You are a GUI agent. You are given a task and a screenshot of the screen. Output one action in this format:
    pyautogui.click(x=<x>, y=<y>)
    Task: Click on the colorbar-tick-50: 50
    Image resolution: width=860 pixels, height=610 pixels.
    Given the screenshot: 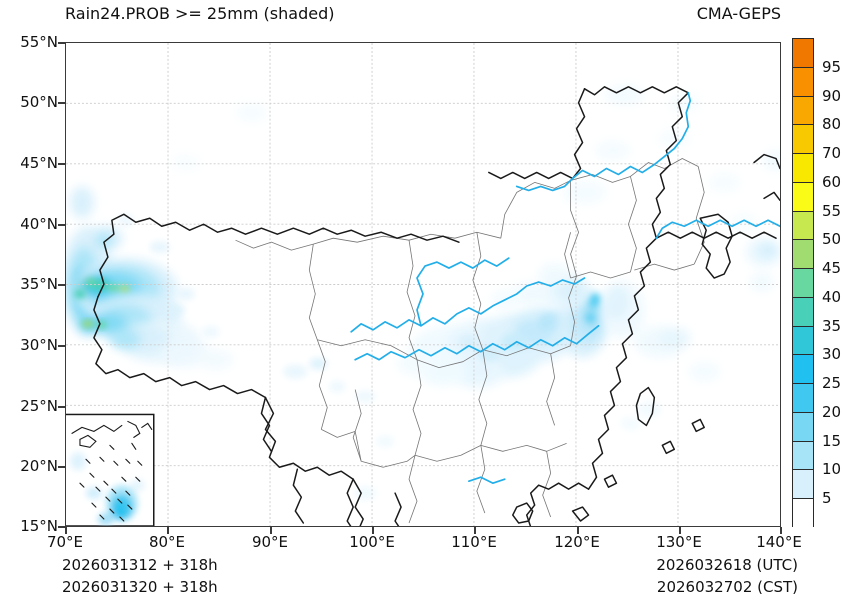 What is the action you would take?
    pyautogui.click(x=832, y=239)
    